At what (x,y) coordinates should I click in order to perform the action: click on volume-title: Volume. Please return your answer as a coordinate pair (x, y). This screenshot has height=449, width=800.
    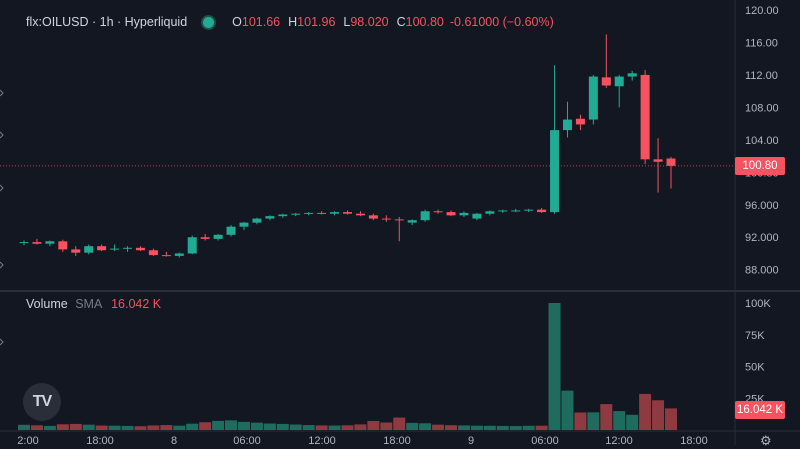
    Looking at the image, I should click on (47, 304).